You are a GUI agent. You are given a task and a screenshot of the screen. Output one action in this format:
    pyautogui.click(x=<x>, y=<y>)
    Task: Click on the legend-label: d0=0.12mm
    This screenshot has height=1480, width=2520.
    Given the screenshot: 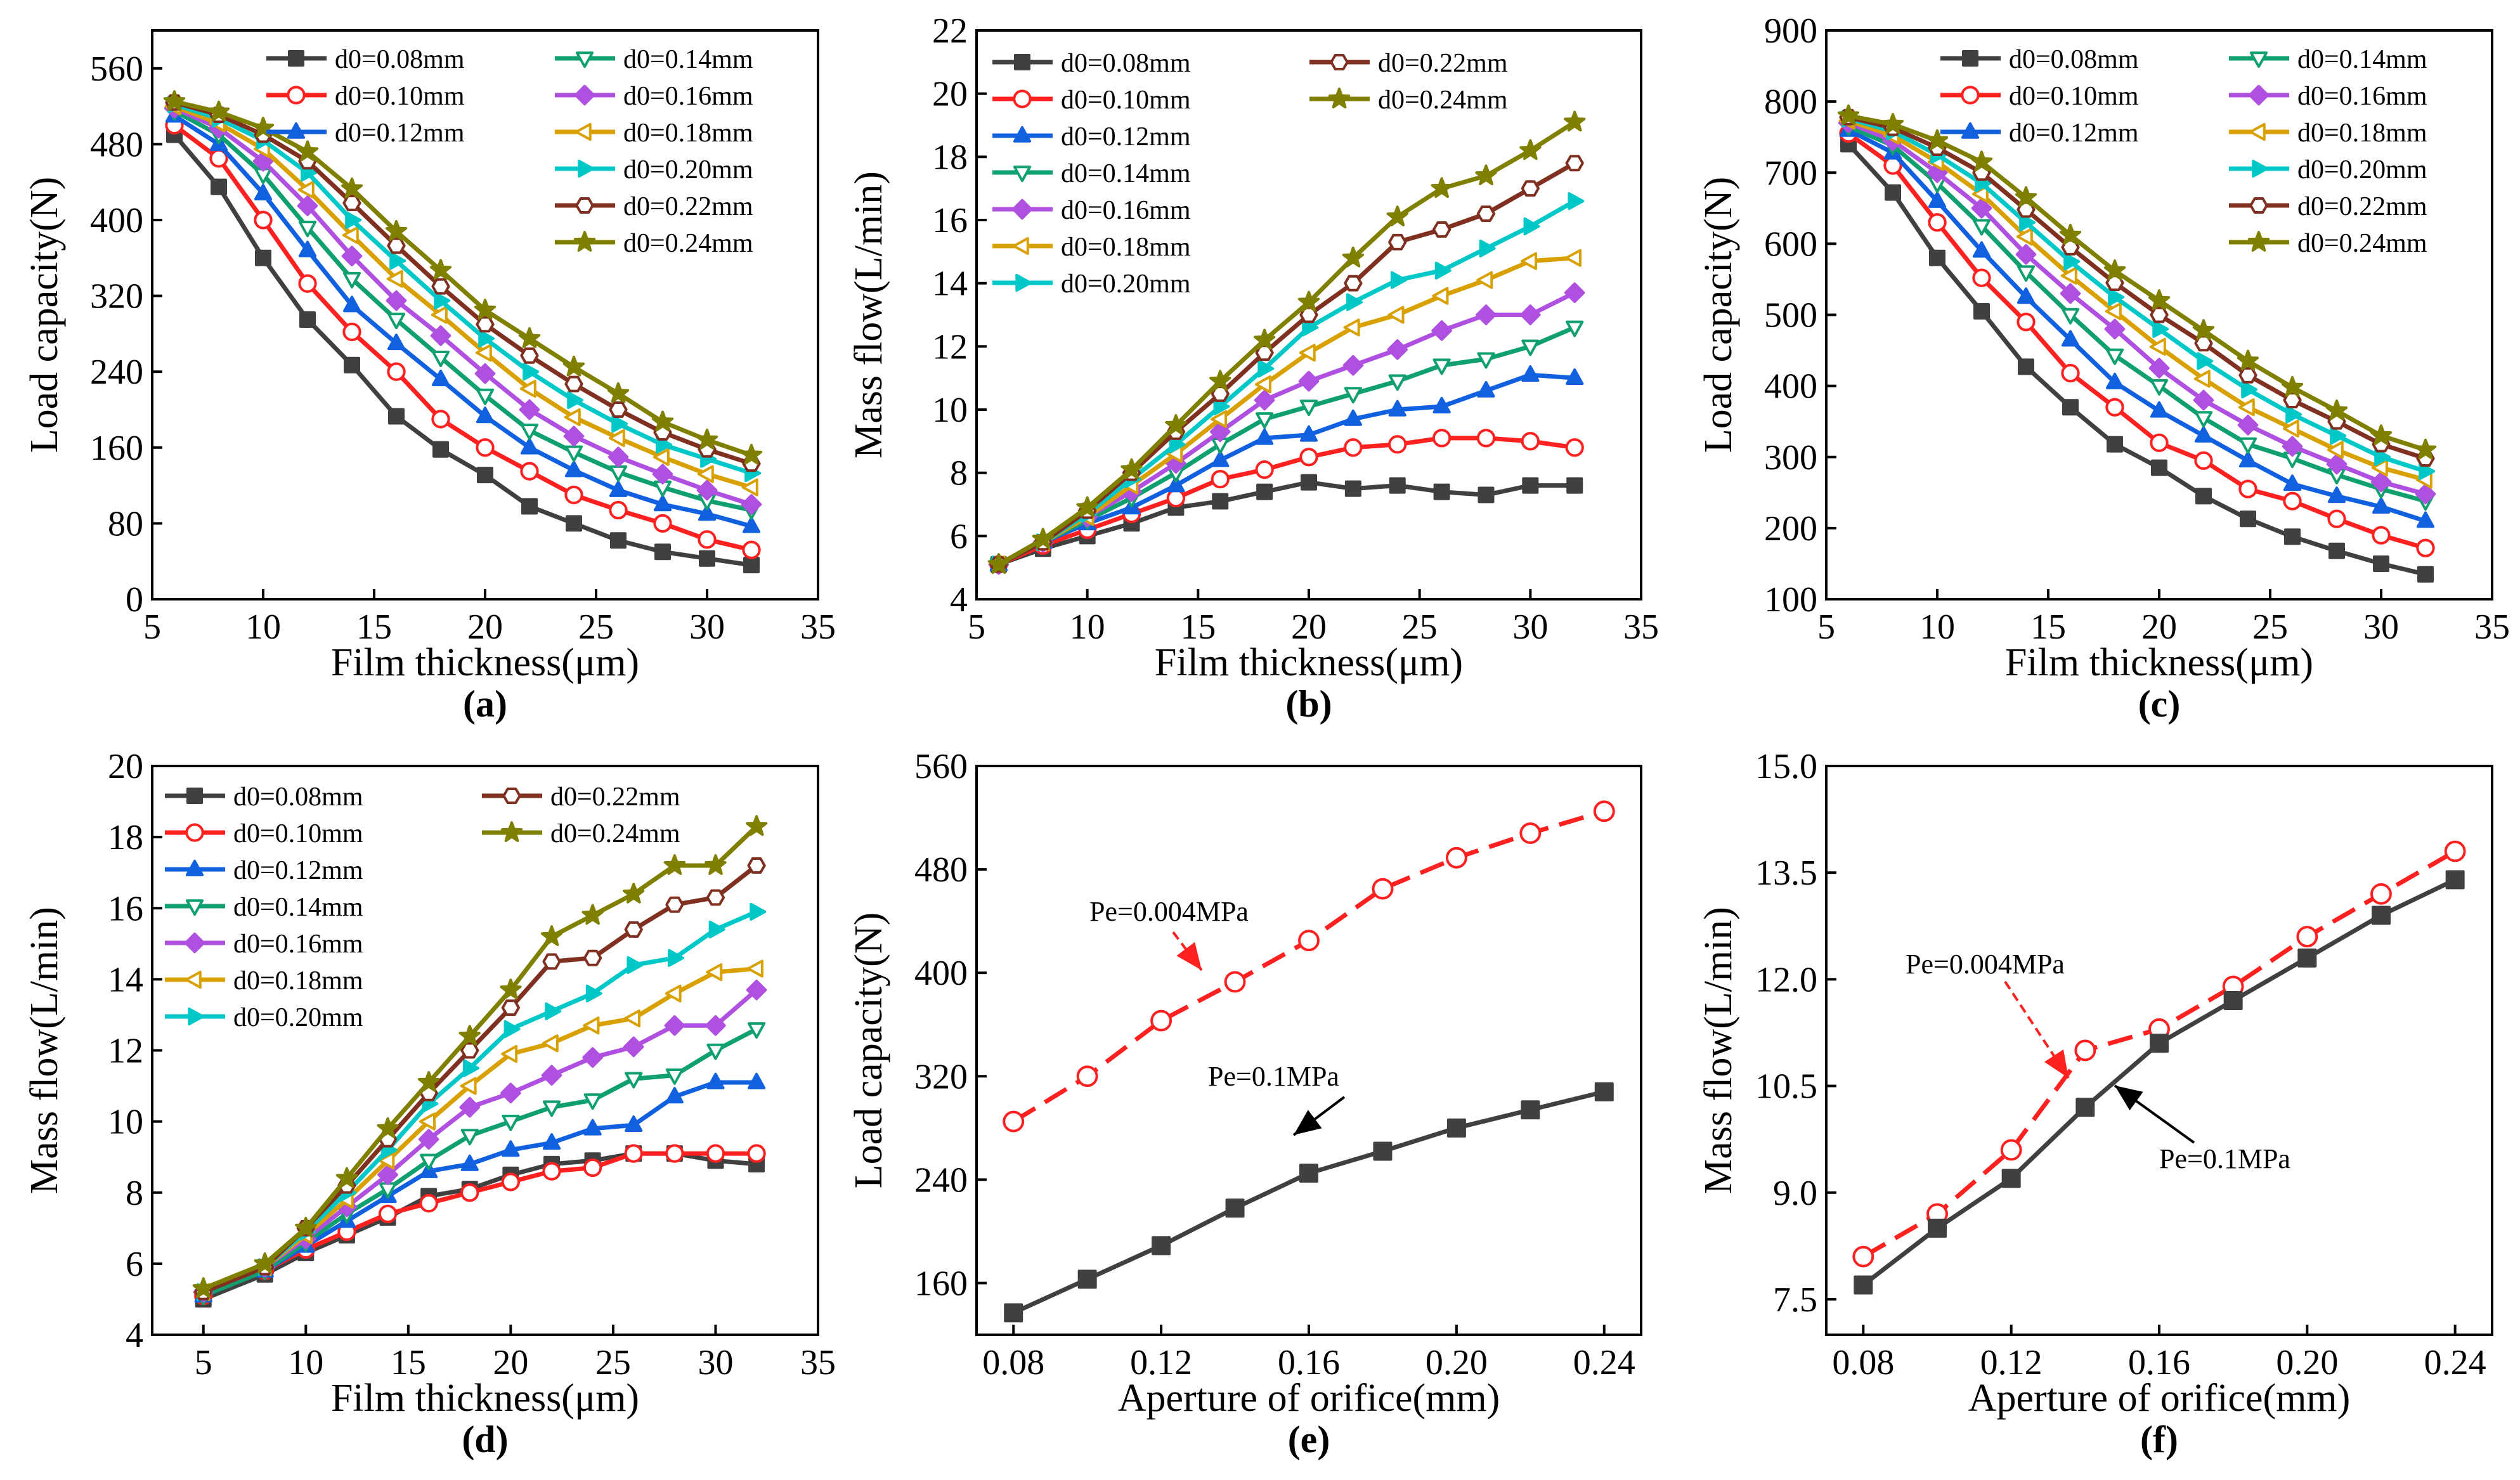 What is the action you would take?
    pyautogui.click(x=298, y=870)
    